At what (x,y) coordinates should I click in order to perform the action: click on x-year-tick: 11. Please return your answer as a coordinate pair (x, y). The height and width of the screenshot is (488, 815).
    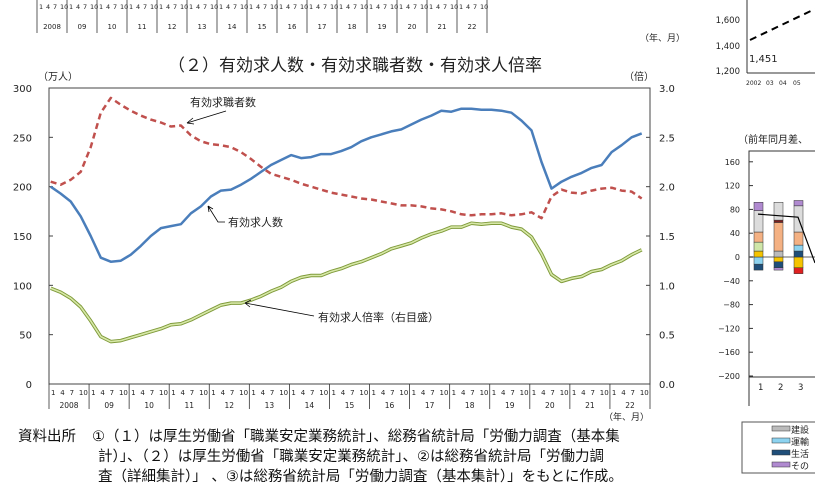
    Looking at the image, I should click on (189, 405).